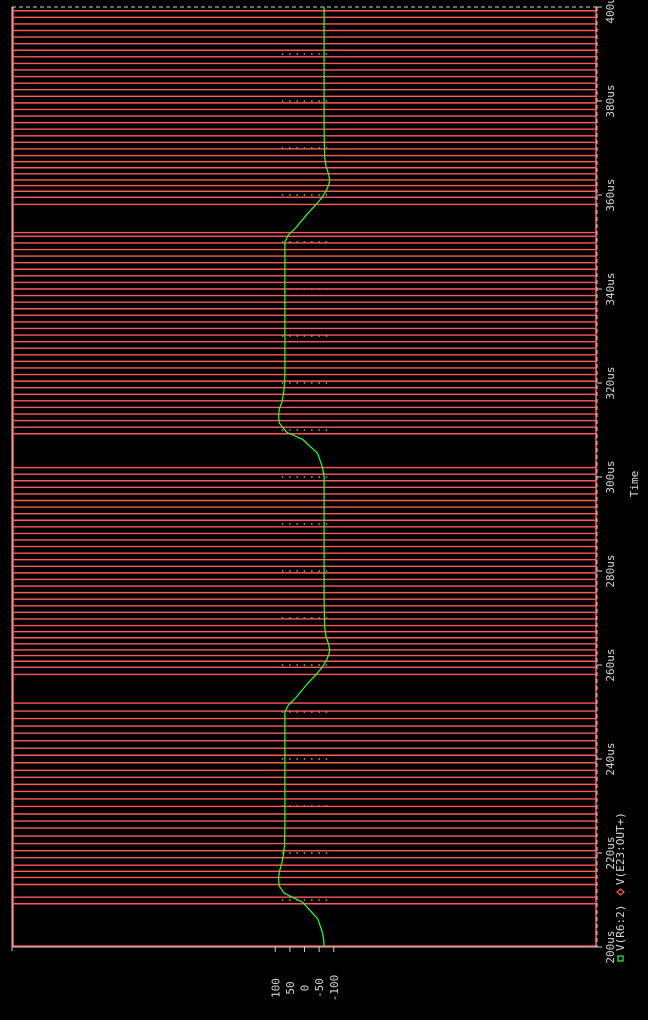  What do you see at coordinates (634, 484) in the screenshot?
I see `x-axis-label: Time` at bounding box center [634, 484].